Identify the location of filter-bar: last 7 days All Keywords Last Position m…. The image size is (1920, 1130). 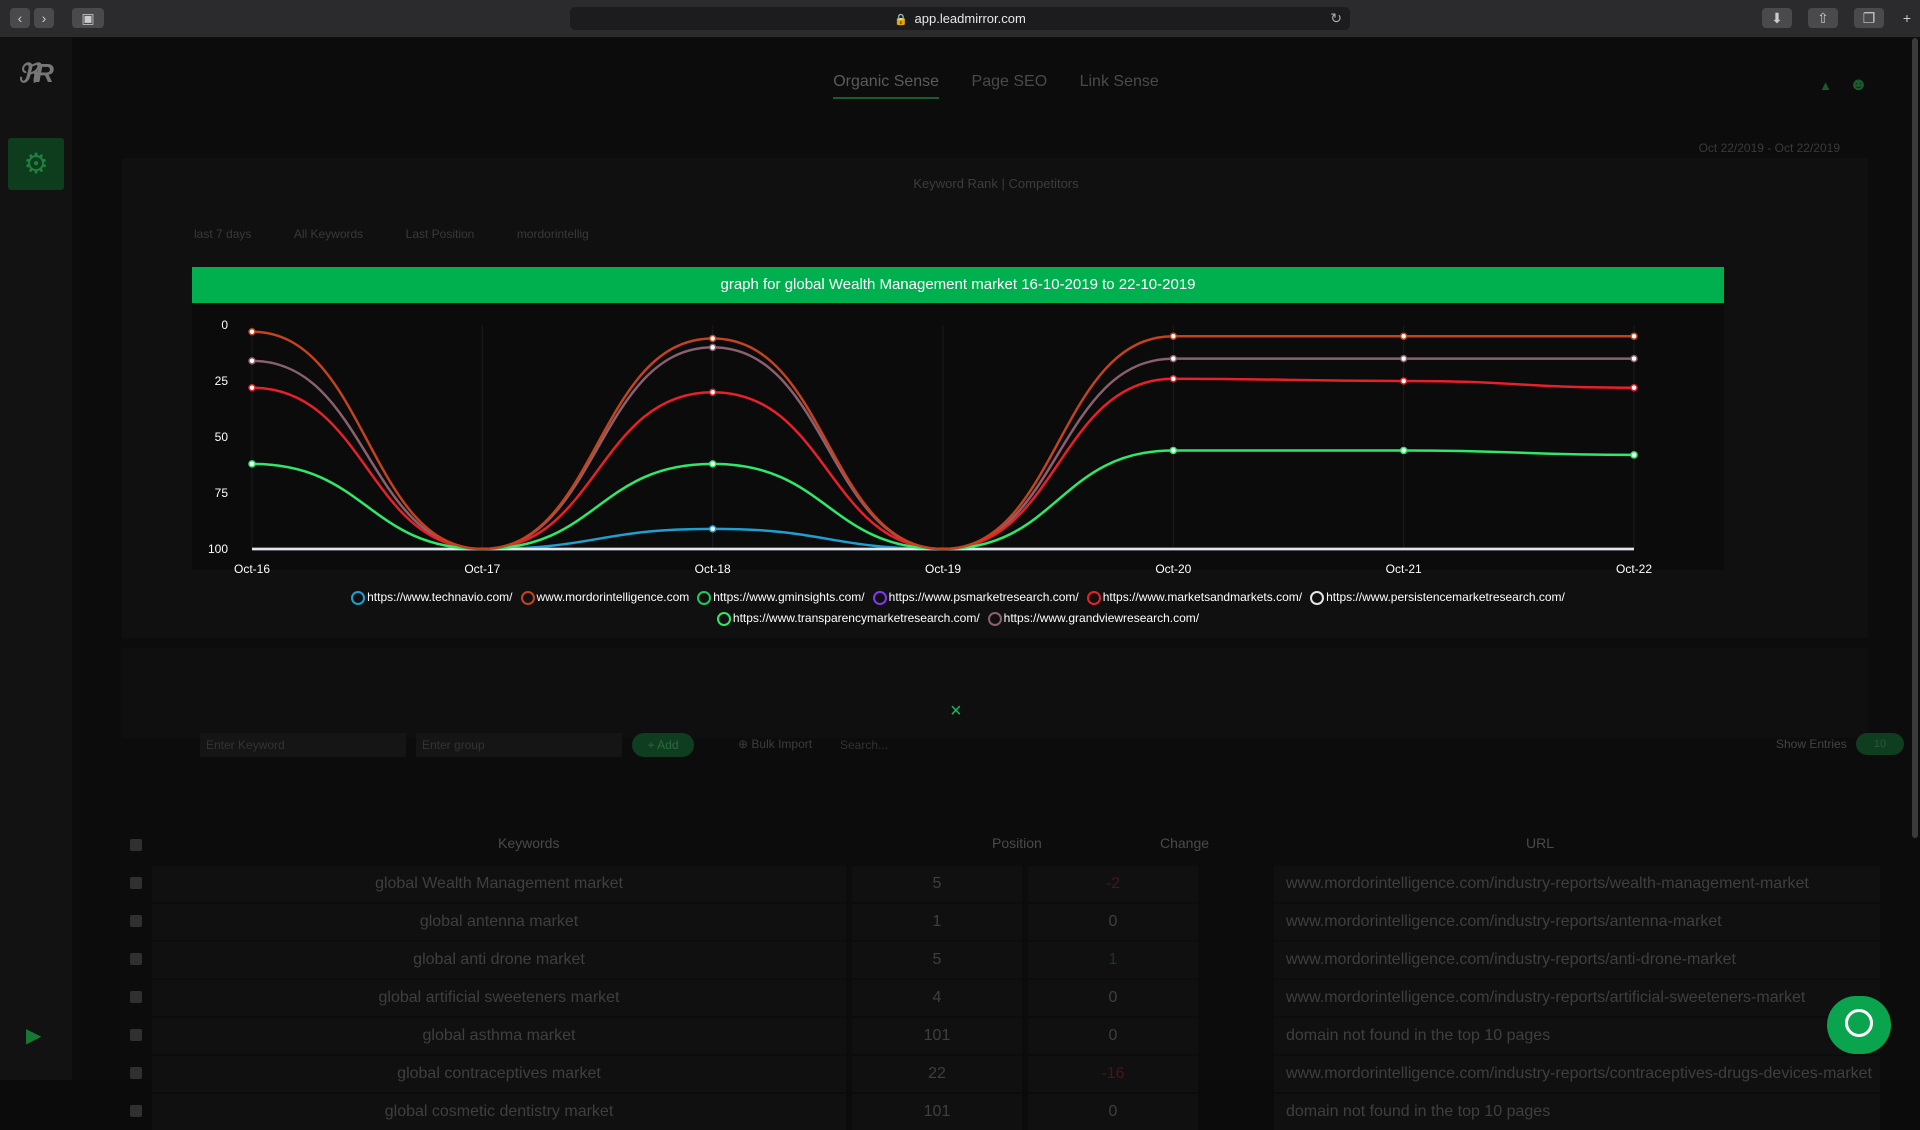
(410, 234).